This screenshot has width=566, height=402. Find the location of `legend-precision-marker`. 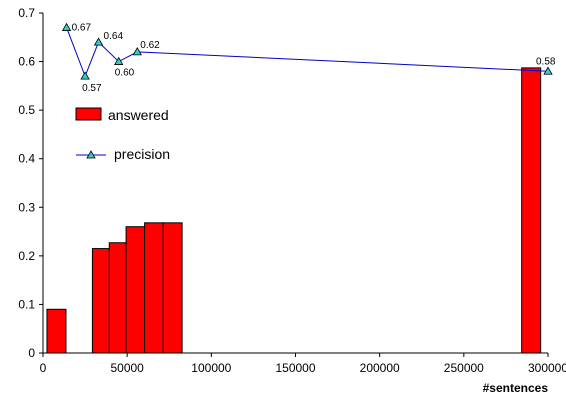

legend-precision-marker is located at coordinates (91, 154).